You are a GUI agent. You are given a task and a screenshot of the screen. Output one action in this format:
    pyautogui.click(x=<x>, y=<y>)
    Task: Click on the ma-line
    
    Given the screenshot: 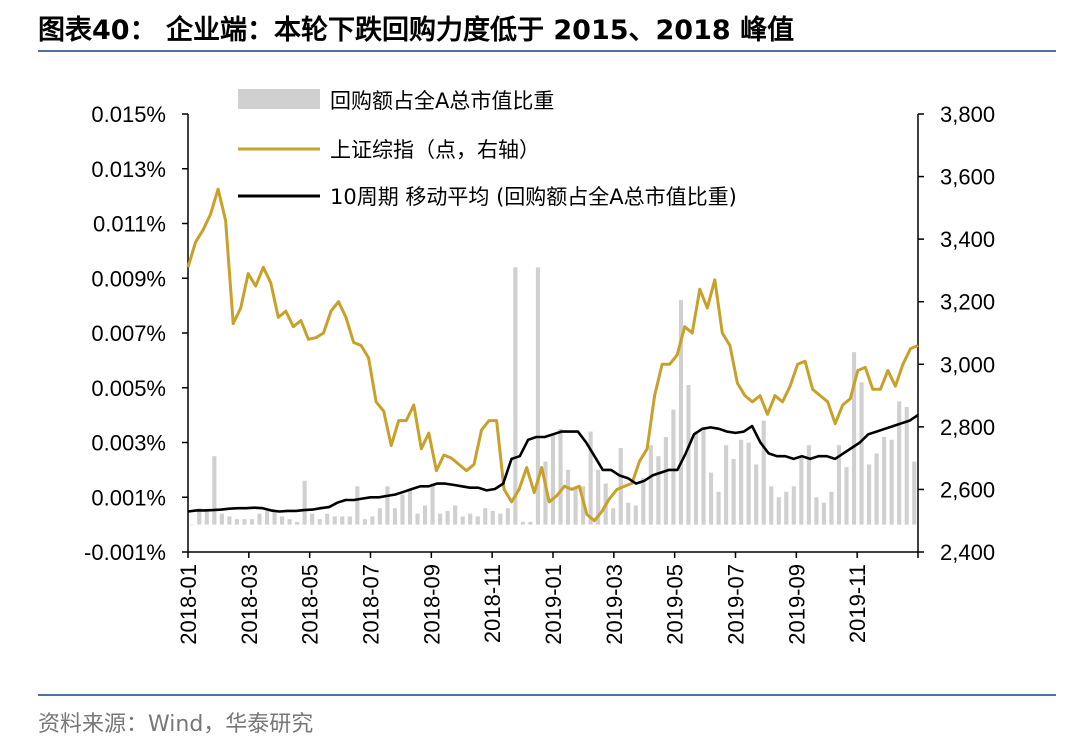 What is the action you would take?
    pyautogui.click(x=553, y=463)
    